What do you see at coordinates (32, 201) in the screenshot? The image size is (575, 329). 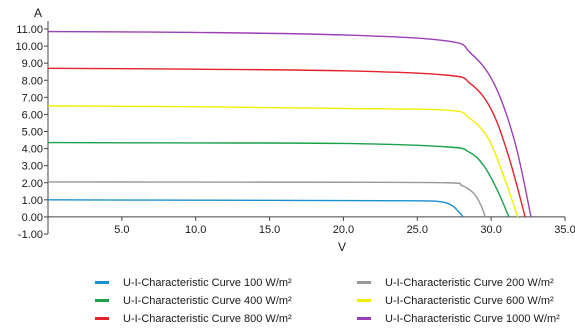 I see `y-tick-label: 1.00` at bounding box center [32, 201].